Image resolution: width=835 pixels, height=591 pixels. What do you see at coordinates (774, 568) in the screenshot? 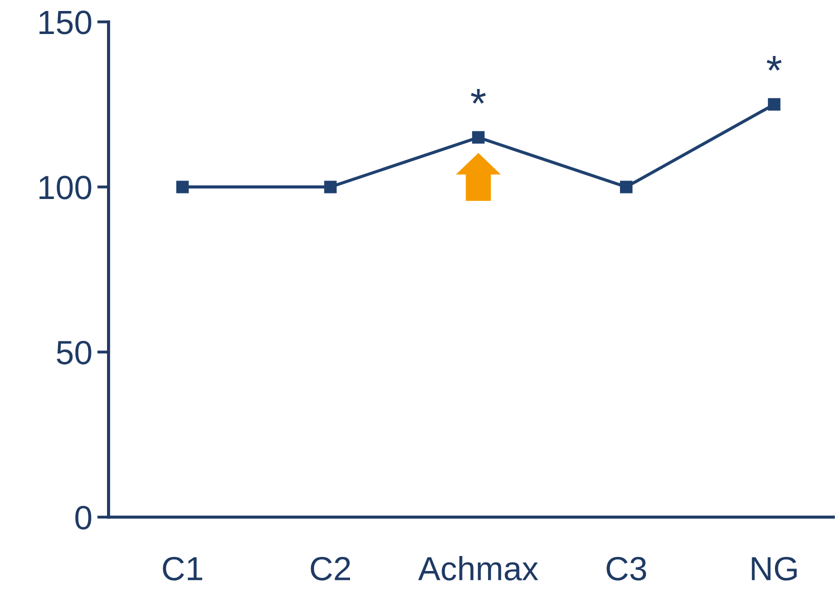
I see `x-tick-label: NG` at bounding box center [774, 568].